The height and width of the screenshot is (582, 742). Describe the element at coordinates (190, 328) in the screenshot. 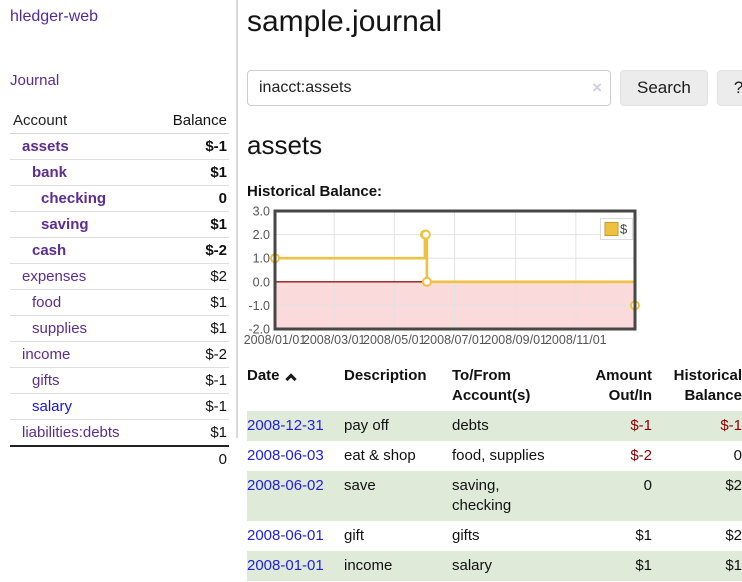

I see `account-balance-supplies: $1` at that location.